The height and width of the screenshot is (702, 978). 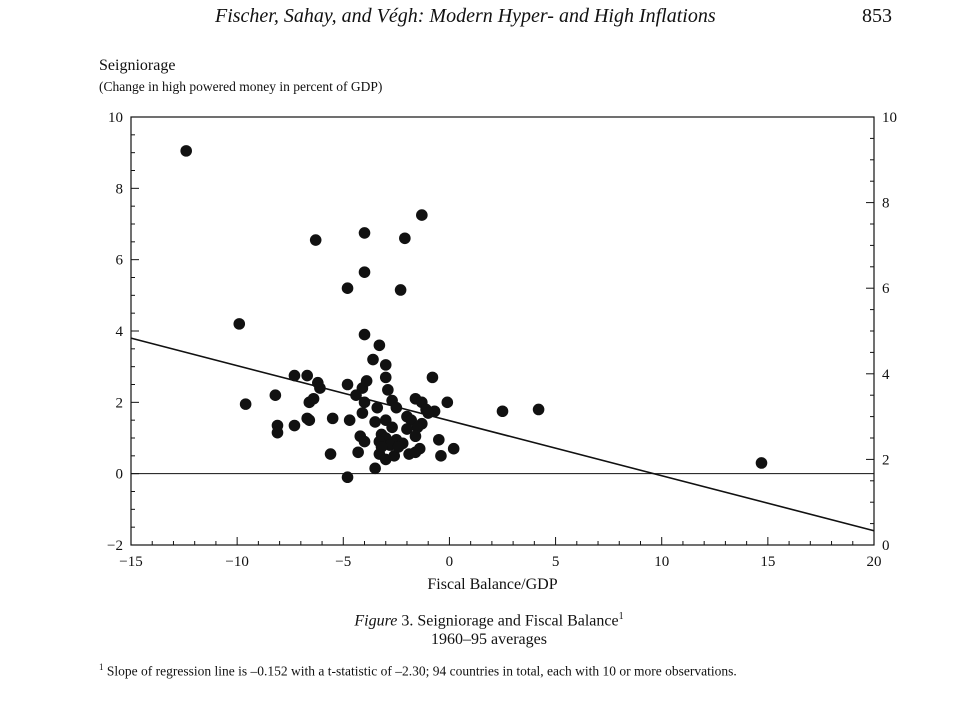 What do you see at coordinates (120, 403) in the screenshot?
I see `left-tick-label: 2` at bounding box center [120, 403].